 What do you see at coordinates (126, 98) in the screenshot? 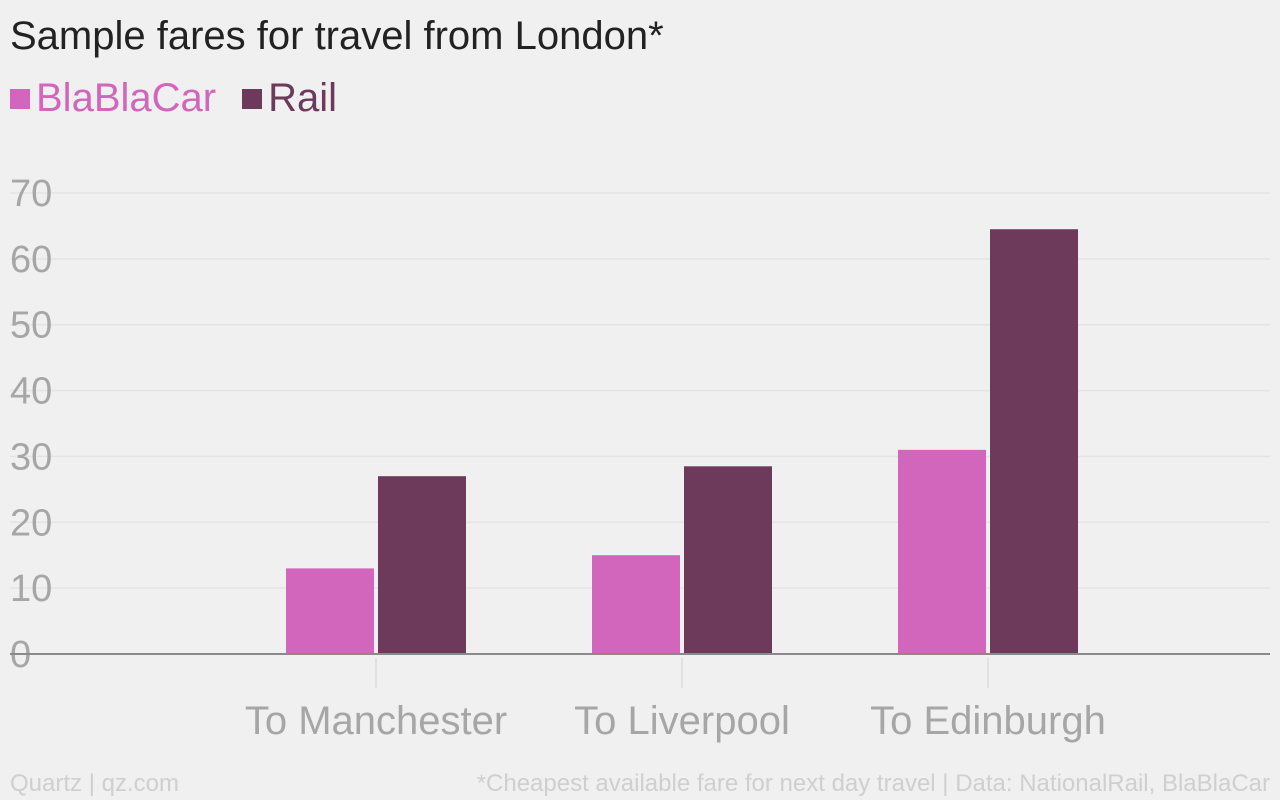
I see `legend-label-blablacar: BlaBlaCar` at bounding box center [126, 98].